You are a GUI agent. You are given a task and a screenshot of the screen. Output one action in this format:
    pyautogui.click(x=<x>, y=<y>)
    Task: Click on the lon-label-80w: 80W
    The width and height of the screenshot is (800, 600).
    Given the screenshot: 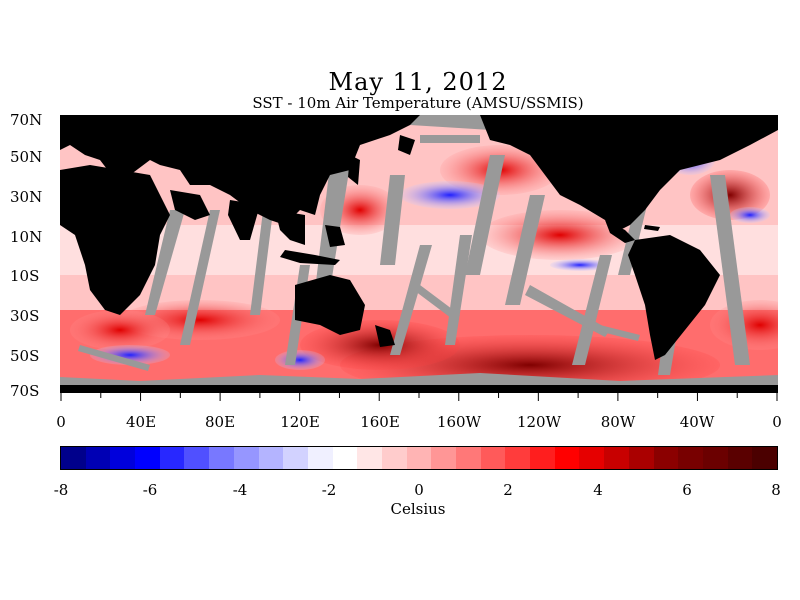 What is the action you would take?
    pyautogui.click(x=618, y=422)
    